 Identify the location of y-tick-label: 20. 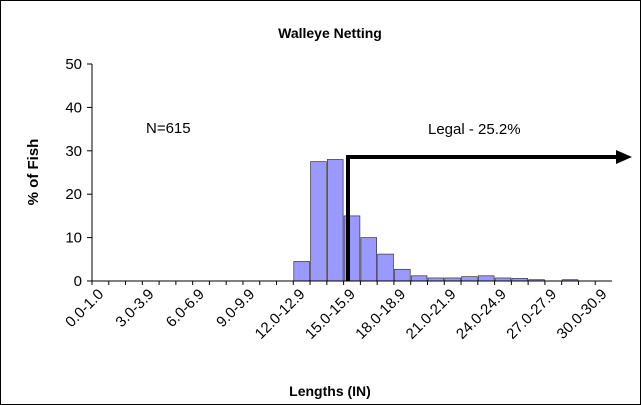
(73, 194).